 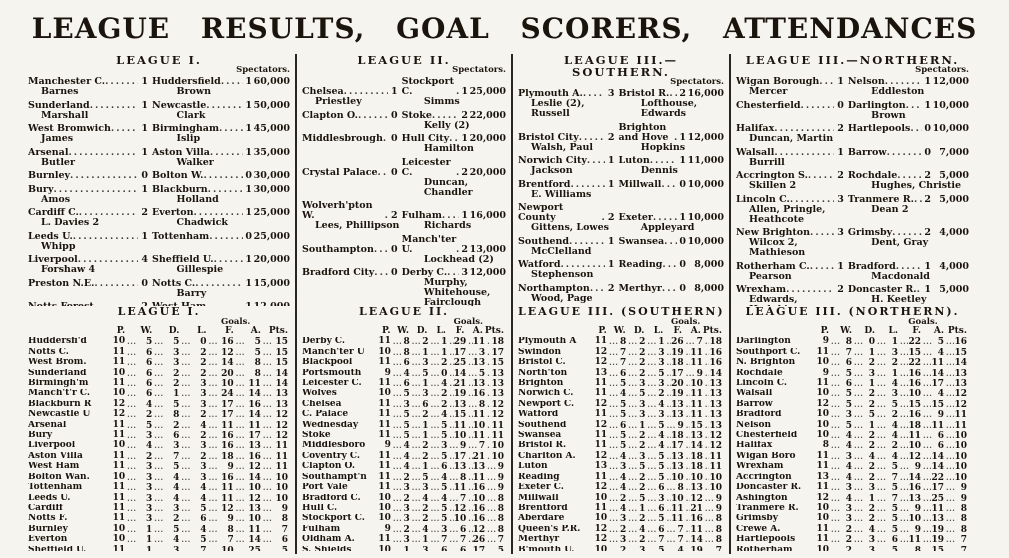 I want to click on stat-header: P., so click(x=121, y=331).